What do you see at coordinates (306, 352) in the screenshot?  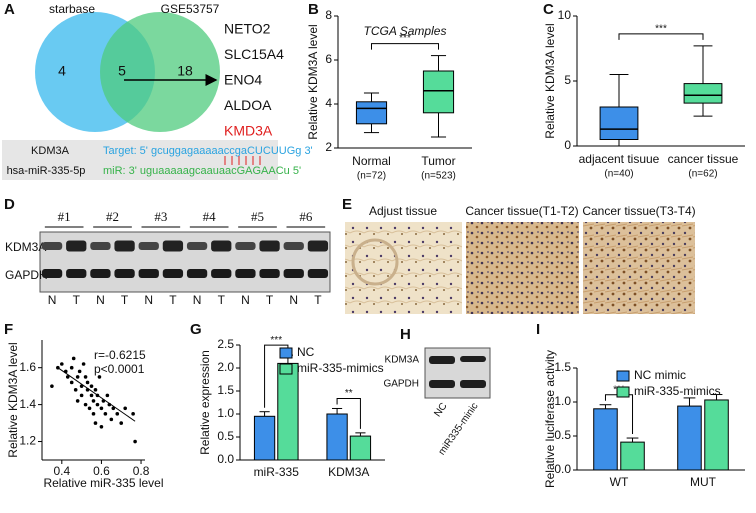 I see `legend-label: NC` at bounding box center [306, 352].